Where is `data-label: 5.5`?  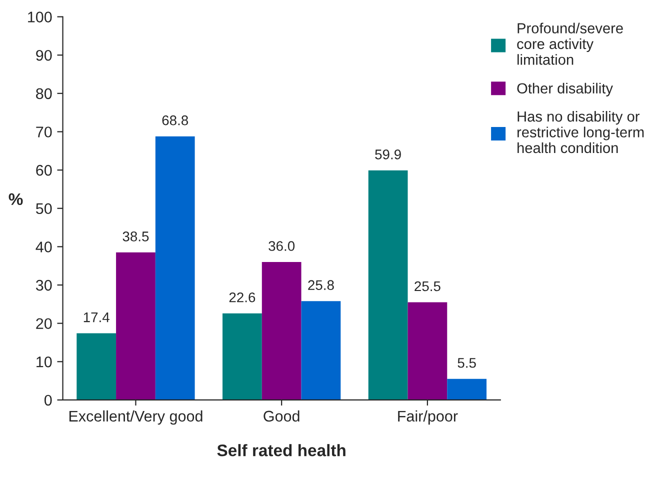
data-label: 5.5 is located at coordinates (467, 363).